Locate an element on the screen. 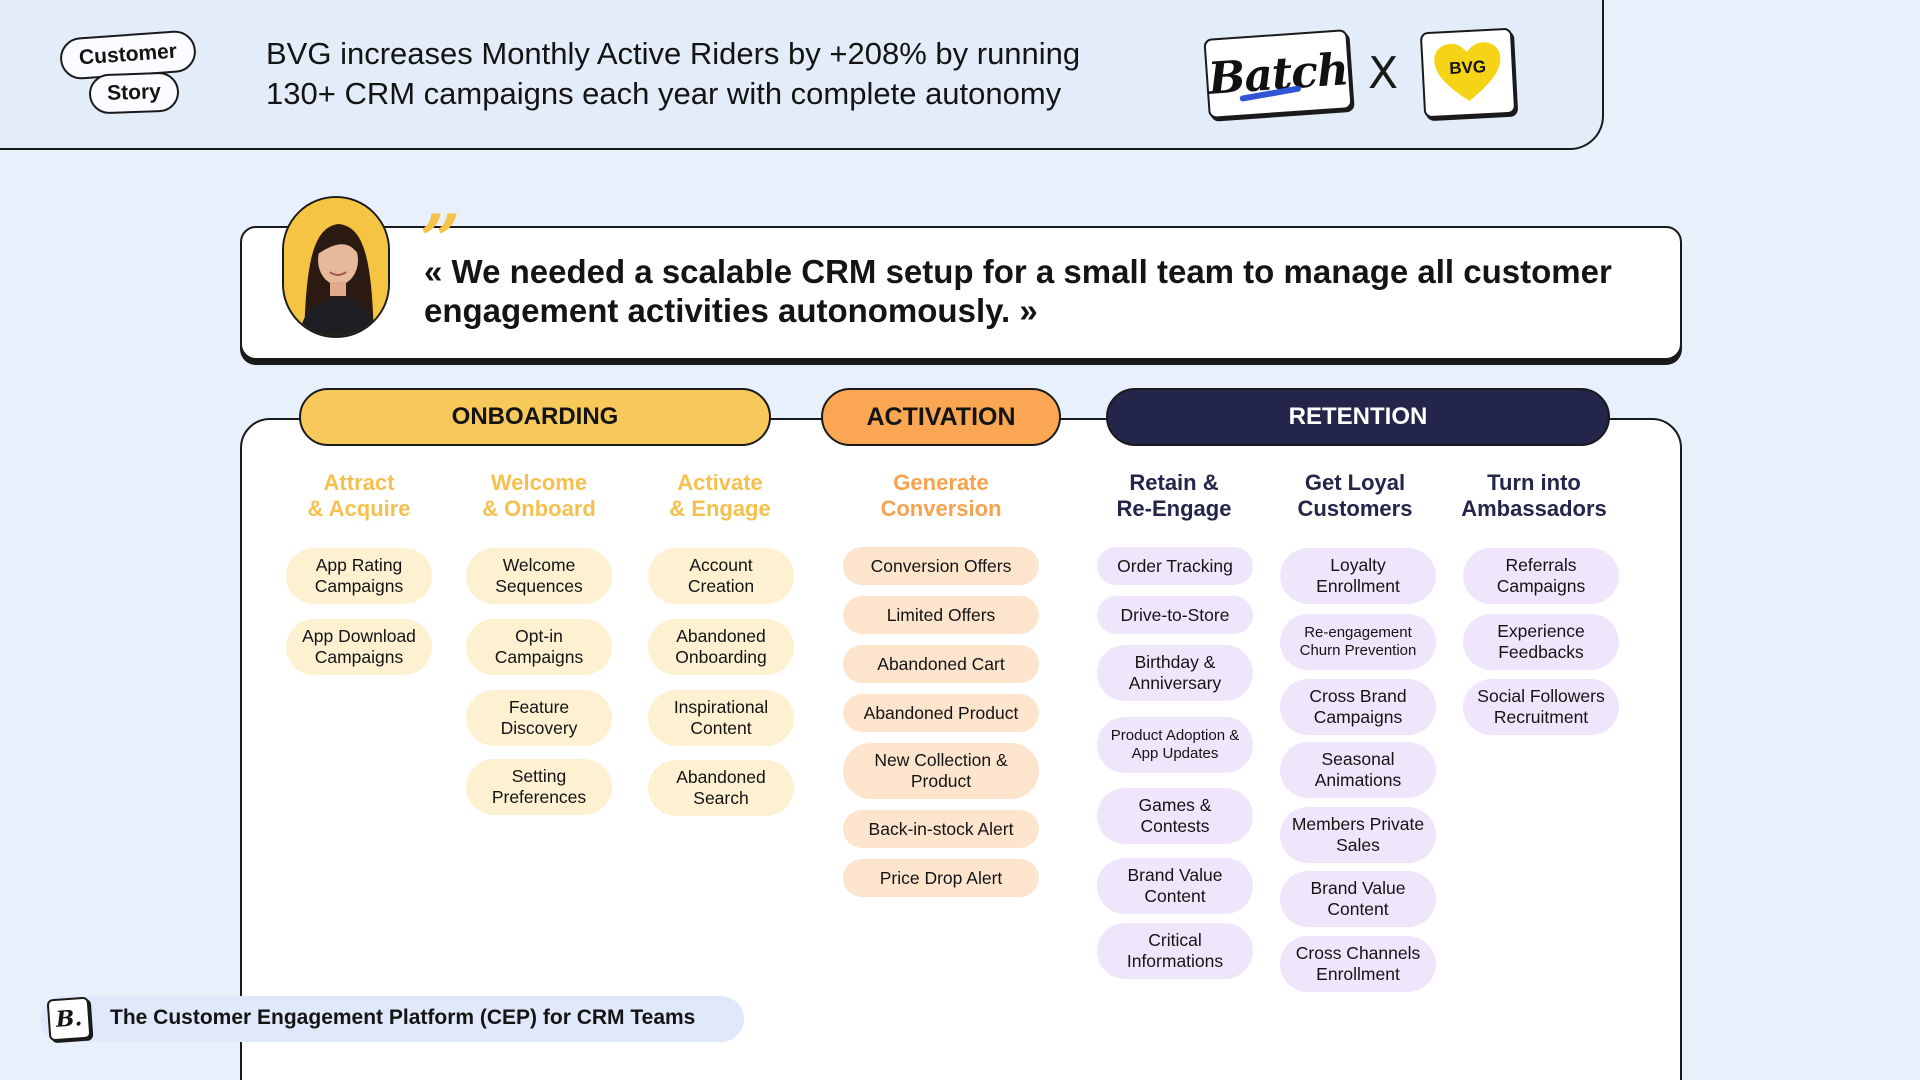 The width and height of the screenshot is (1920, 1080). chip-drive-to-store: Drive-to-Store is located at coordinates (1175, 615).